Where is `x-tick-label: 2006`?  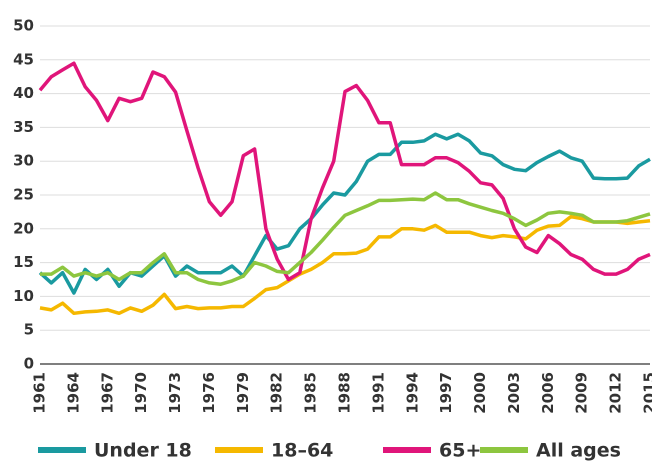
x-tick-label: 2006 is located at coordinates (548, 393).